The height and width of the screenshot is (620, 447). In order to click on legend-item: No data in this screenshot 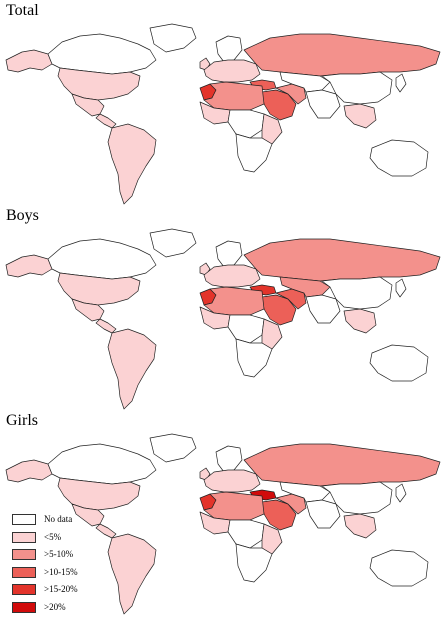, I will do `click(72, 521)`.